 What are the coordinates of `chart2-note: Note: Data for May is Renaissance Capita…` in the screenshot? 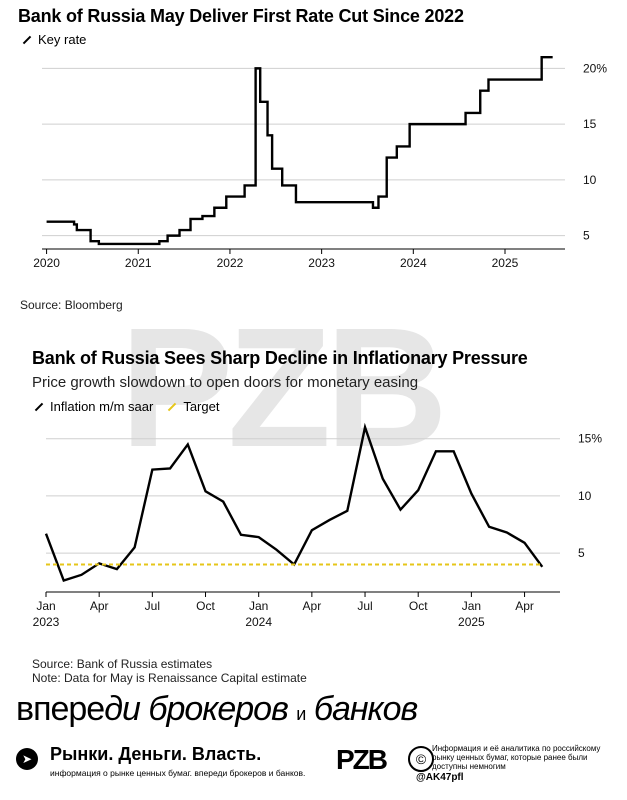 It's located at (169, 678).